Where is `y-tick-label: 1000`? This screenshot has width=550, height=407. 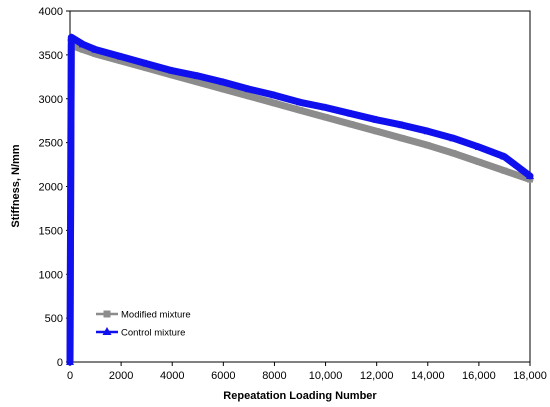
y-tick-label: 1000 is located at coordinates (51, 275).